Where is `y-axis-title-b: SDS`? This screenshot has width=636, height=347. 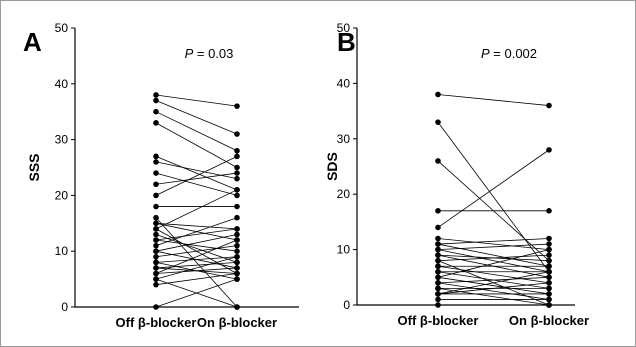
y-axis-title-b: SDS is located at coordinates (332, 166).